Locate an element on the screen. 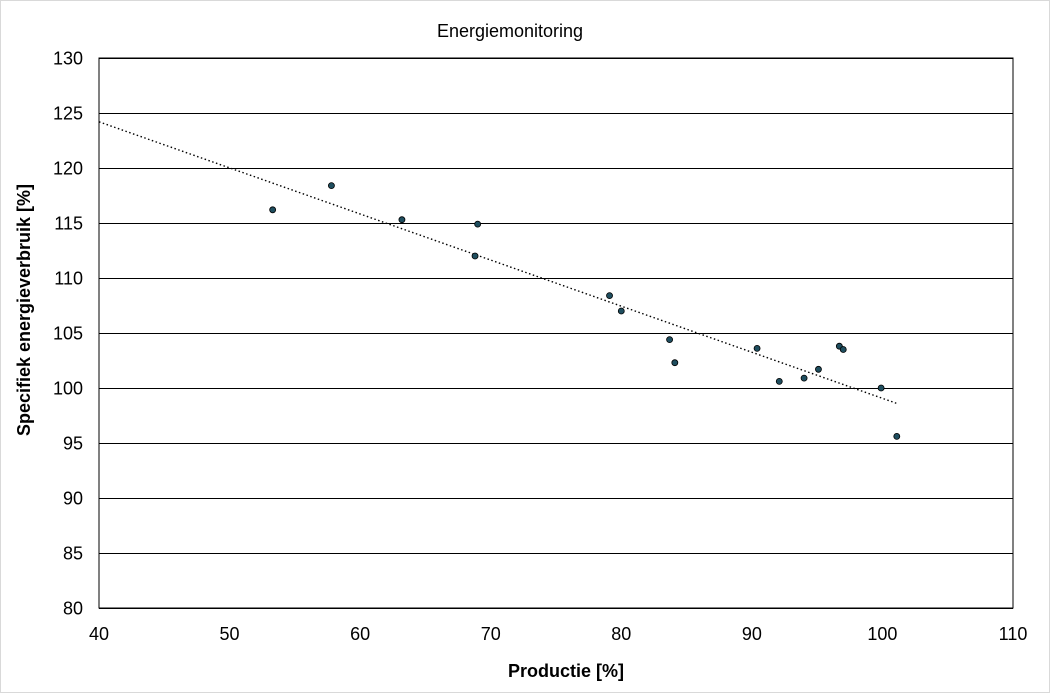 The image size is (1051, 694). y-tick-label: 125 is located at coordinates (68, 114).